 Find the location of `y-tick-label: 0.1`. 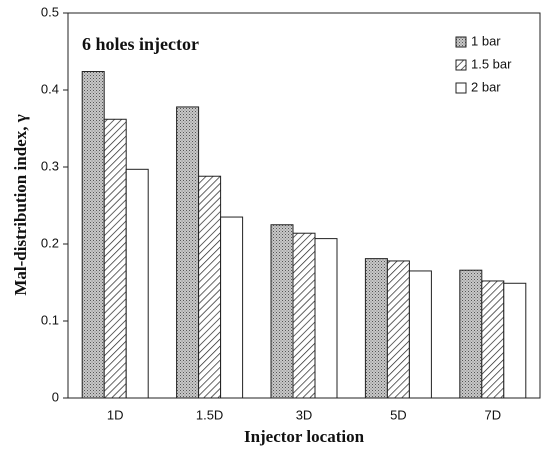

y-tick-label: 0.1 is located at coordinates (50, 319).